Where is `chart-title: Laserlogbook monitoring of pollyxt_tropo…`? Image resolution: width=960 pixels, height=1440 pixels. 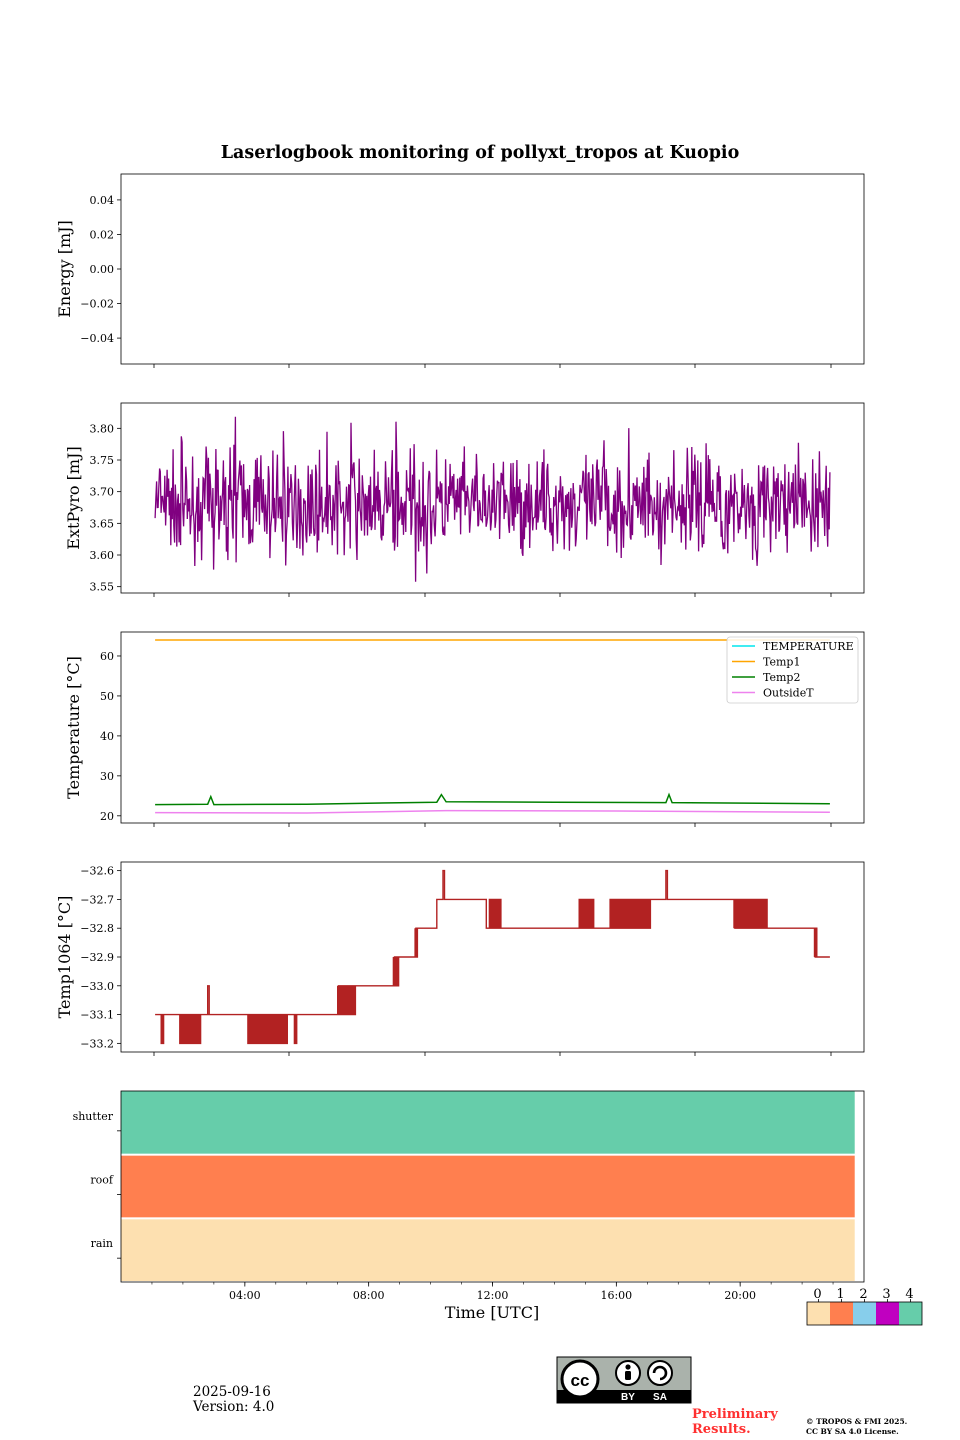
chart-title: Laserlogbook monitoring of pollyxt_tropo… is located at coordinates (480, 153).